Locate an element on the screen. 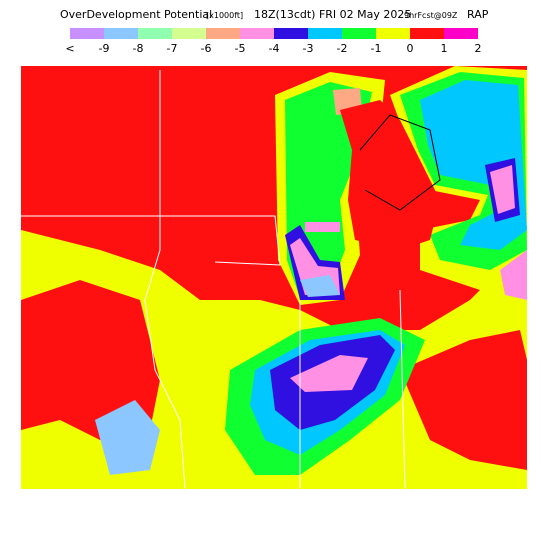 The height and width of the screenshot is (552, 548). legend-label: 1 is located at coordinates (444, 48).